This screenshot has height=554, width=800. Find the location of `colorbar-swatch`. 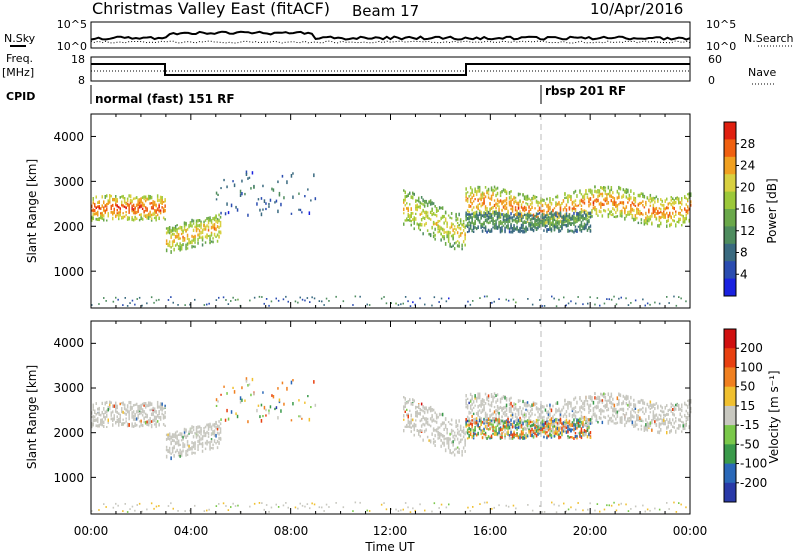

colorbar-swatch is located at coordinates (730, 415).